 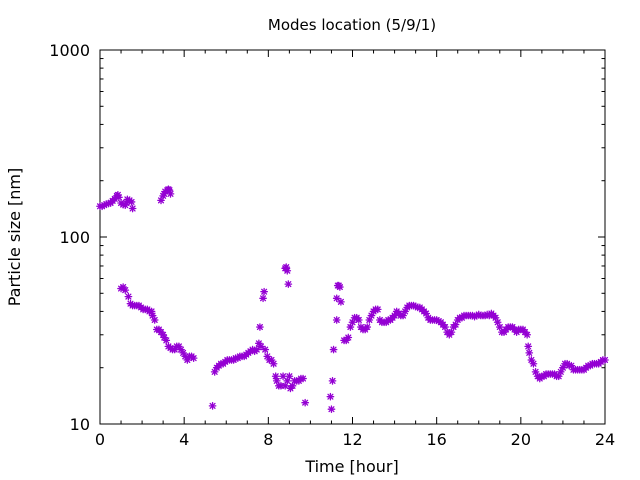 I want to click on x-tick-label: 24, so click(x=605, y=439).